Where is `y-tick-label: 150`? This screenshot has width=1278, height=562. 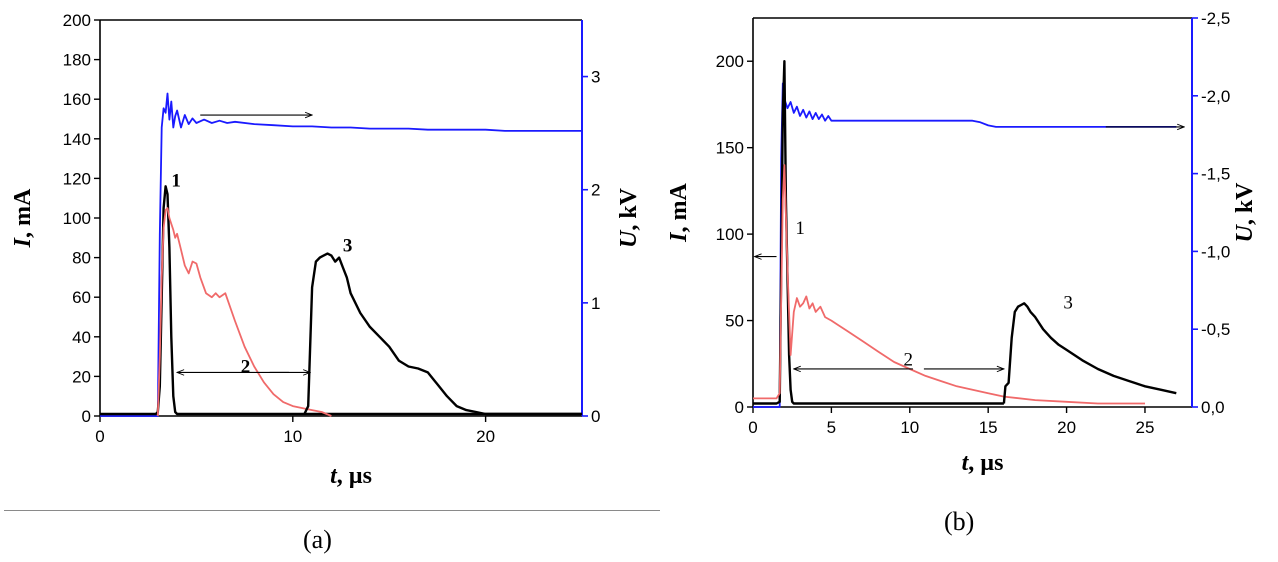
y-tick-label: 150 is located at coordinates (730, 148).